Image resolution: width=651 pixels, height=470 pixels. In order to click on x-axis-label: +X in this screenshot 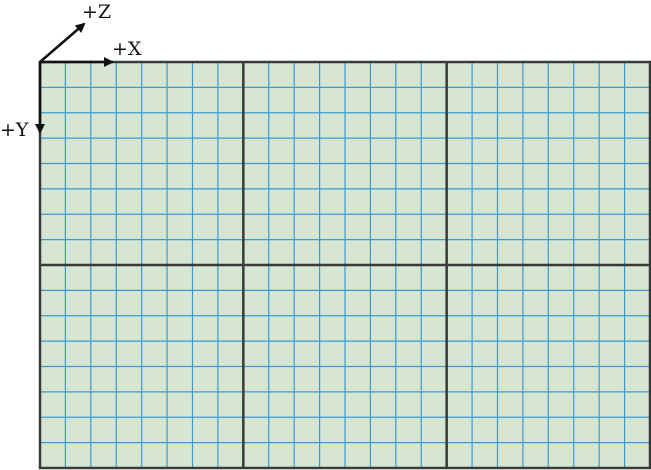, I will do `click(127, 49)`.